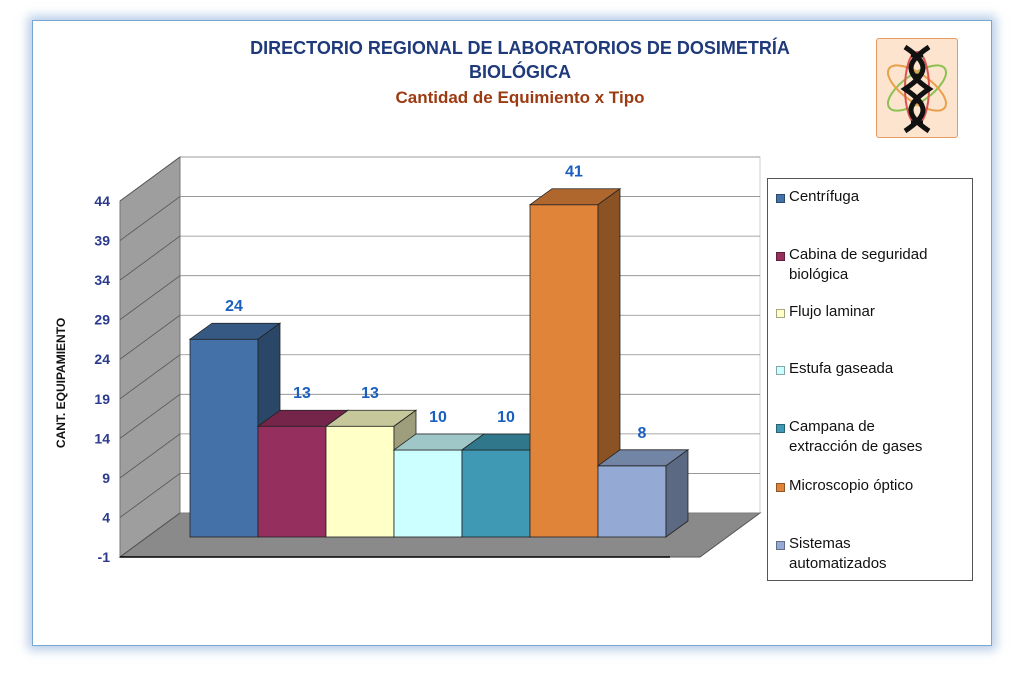 The width and height of the screenshot is (1024, 683). What do you see at coordinates (642, 433) in the screenshot?
I see `data-label: 8` at bounding box center [642, 433].